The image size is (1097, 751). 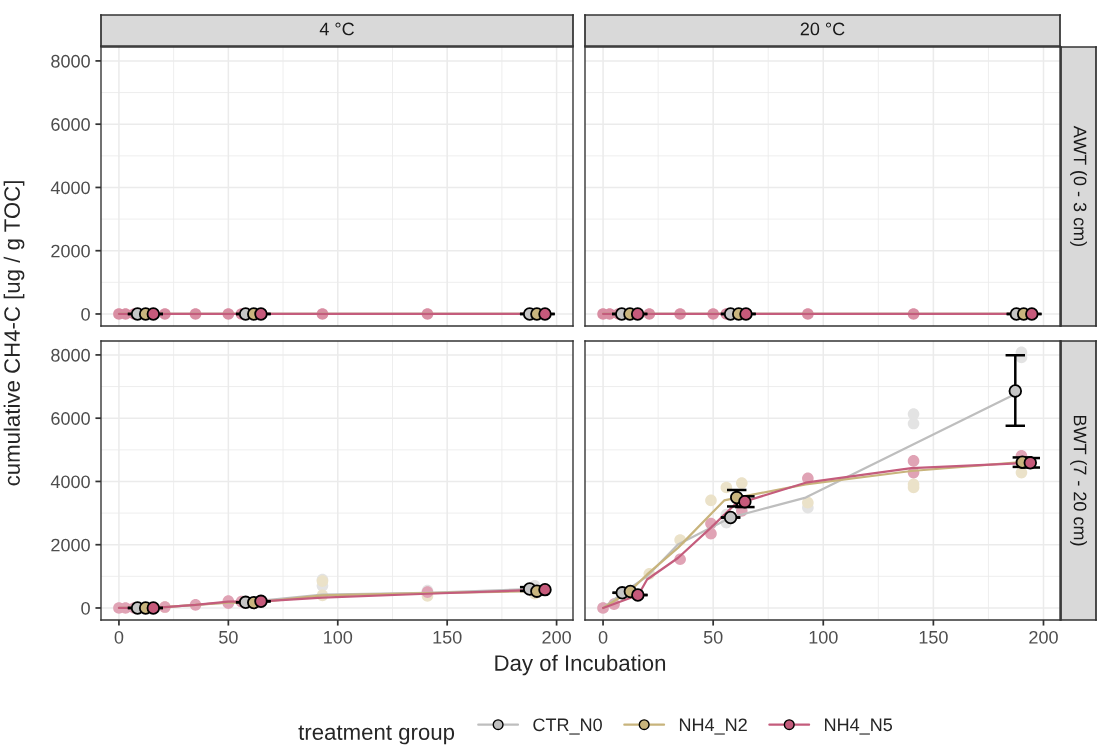 I want to click on y-axis-title: cumulative CH4-C [ug / g TOC], so click(x=14, y=333).